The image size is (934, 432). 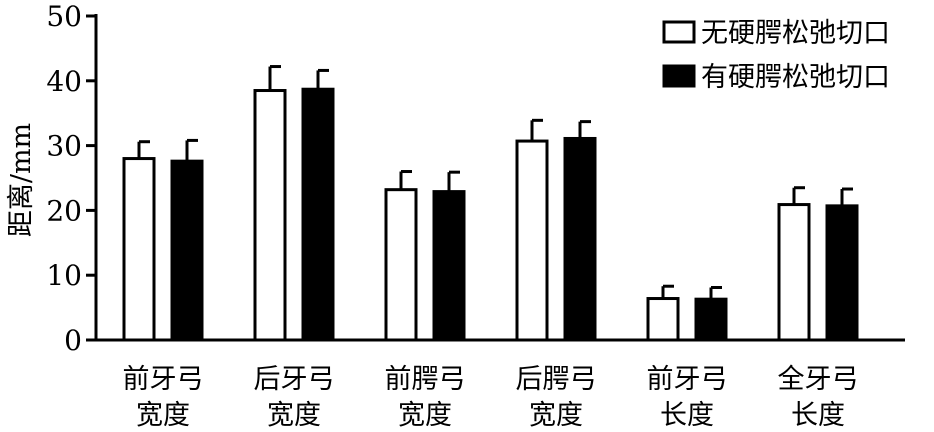 I want to click on y-tick-label: 40, so click(x=64, y=81).